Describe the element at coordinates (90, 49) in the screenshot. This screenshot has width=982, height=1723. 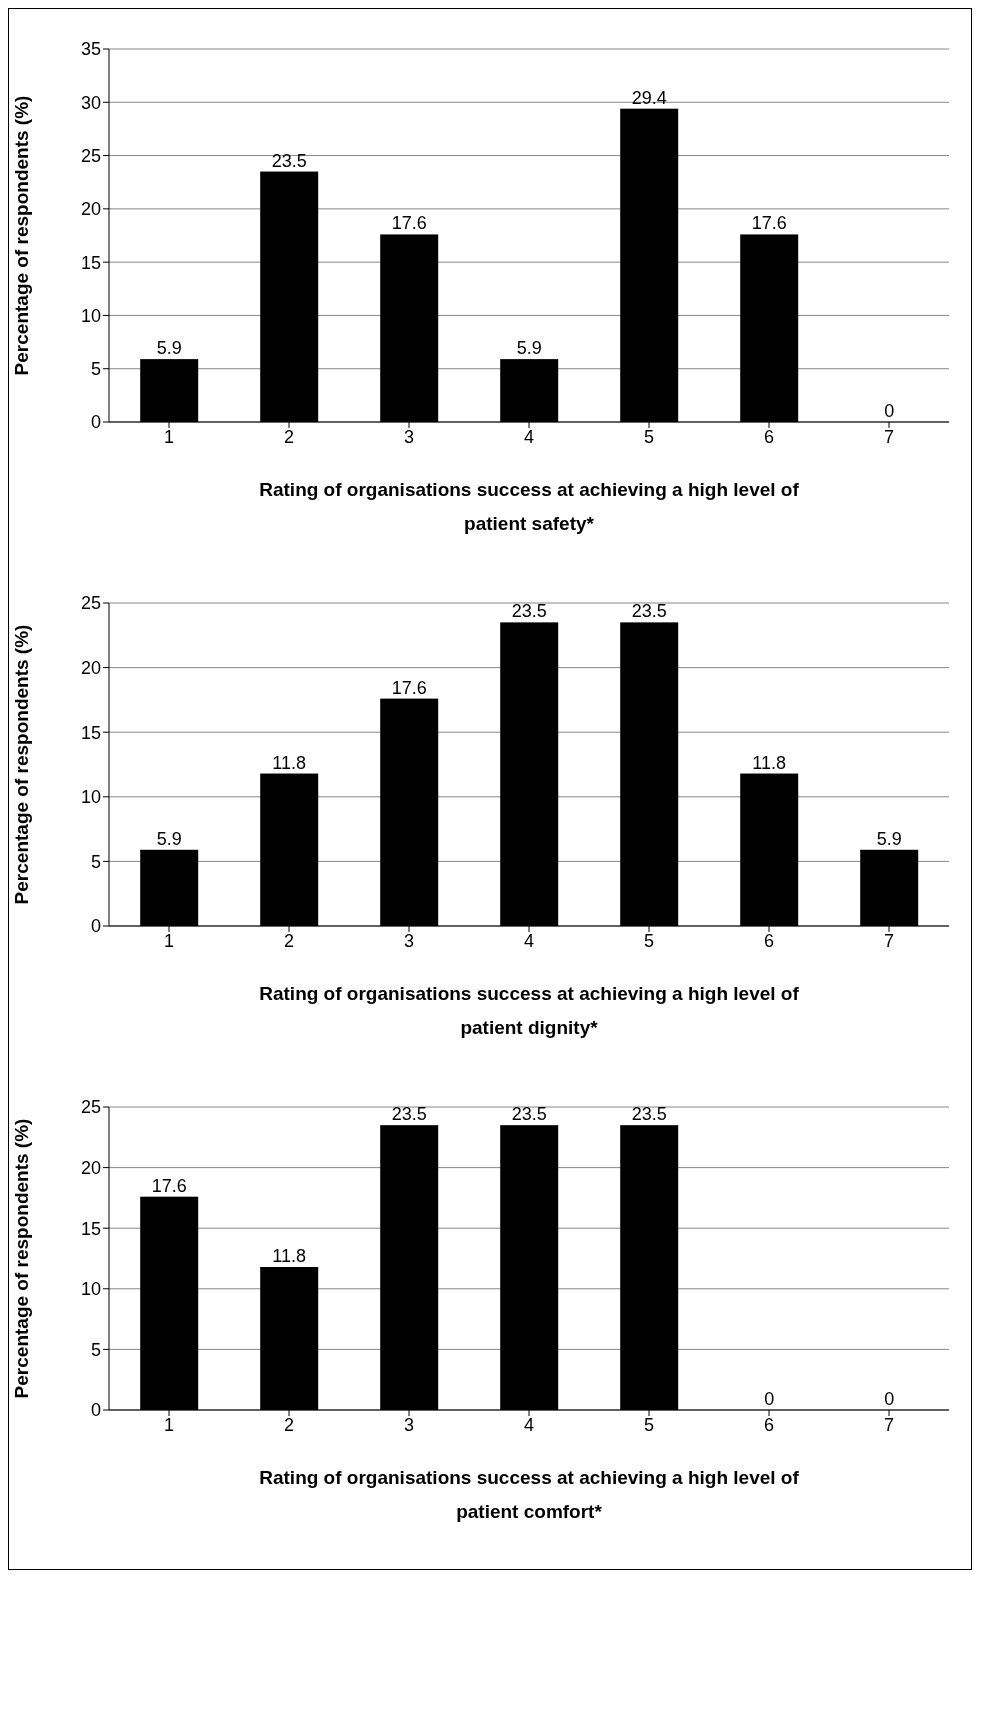
I see `y-tick-label: 35` at that location.